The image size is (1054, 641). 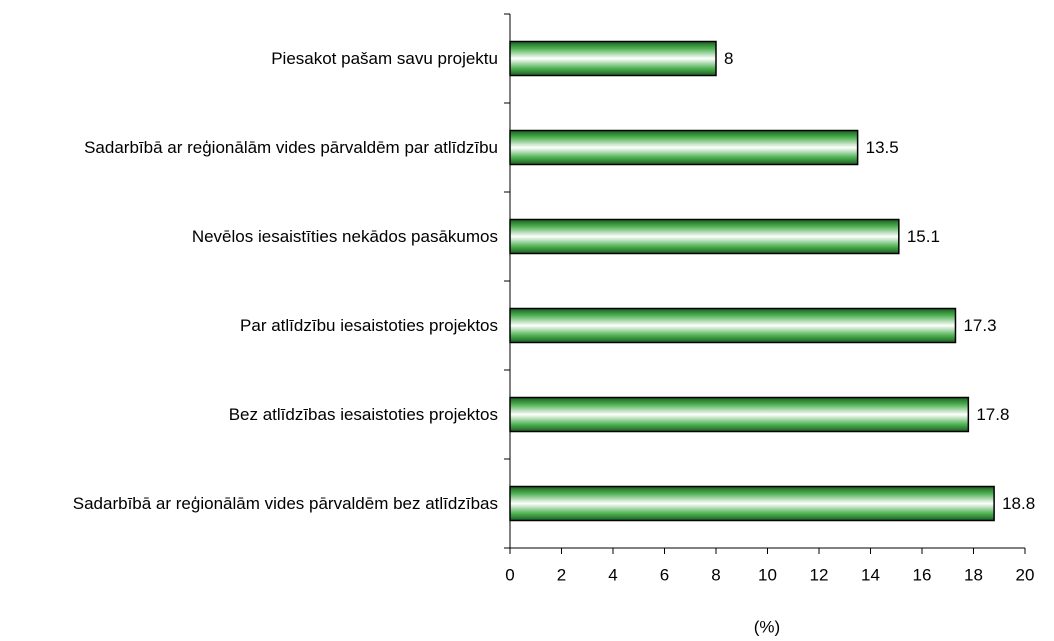 What do you see at coordinates (870, 574) in the screenshot?
I see `x-tick-label: 14` at bounding box center [870, 574].